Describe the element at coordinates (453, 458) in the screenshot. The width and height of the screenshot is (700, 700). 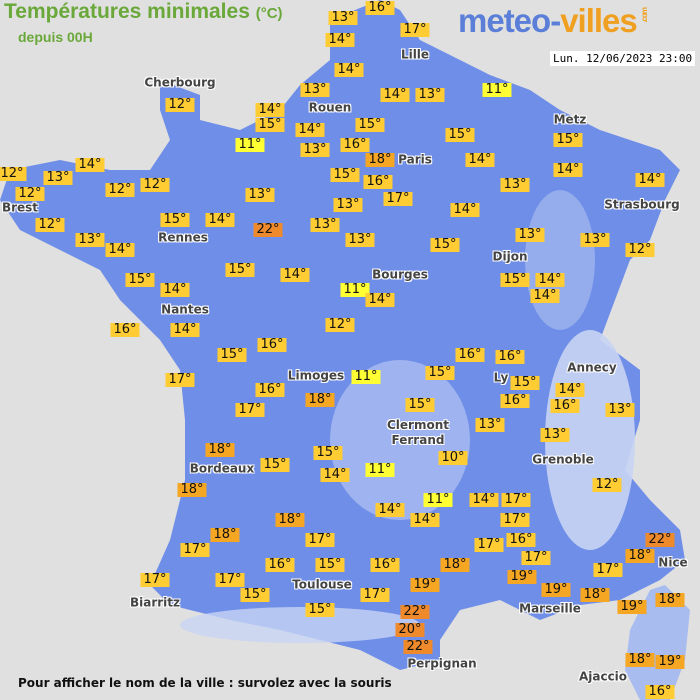
I see `temperature-label: 10°` at that location.